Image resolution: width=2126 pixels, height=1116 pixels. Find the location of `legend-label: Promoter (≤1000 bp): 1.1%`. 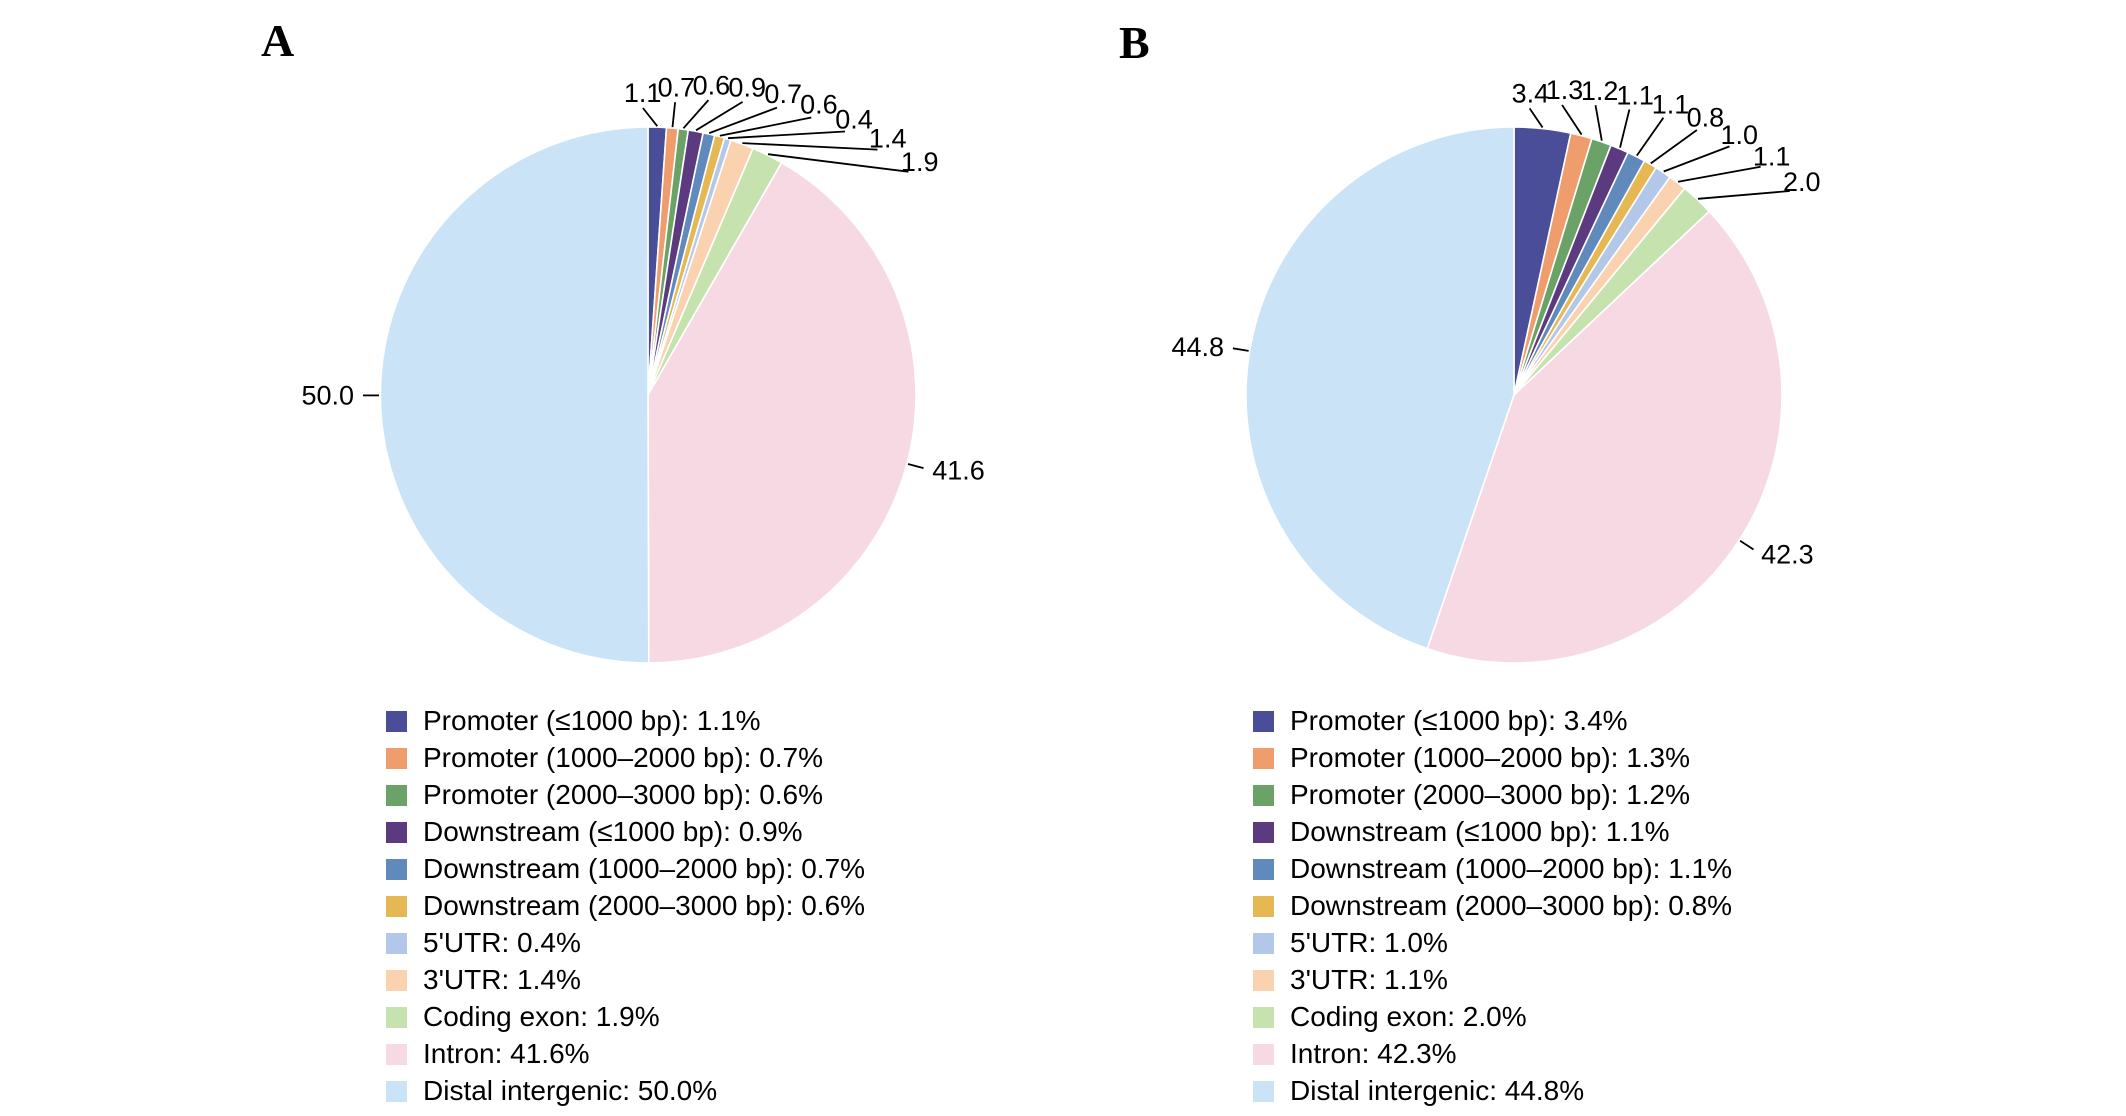

legend-label: Promoter (≤1000 bp): 1.1% is located at coordinates (592, 720).